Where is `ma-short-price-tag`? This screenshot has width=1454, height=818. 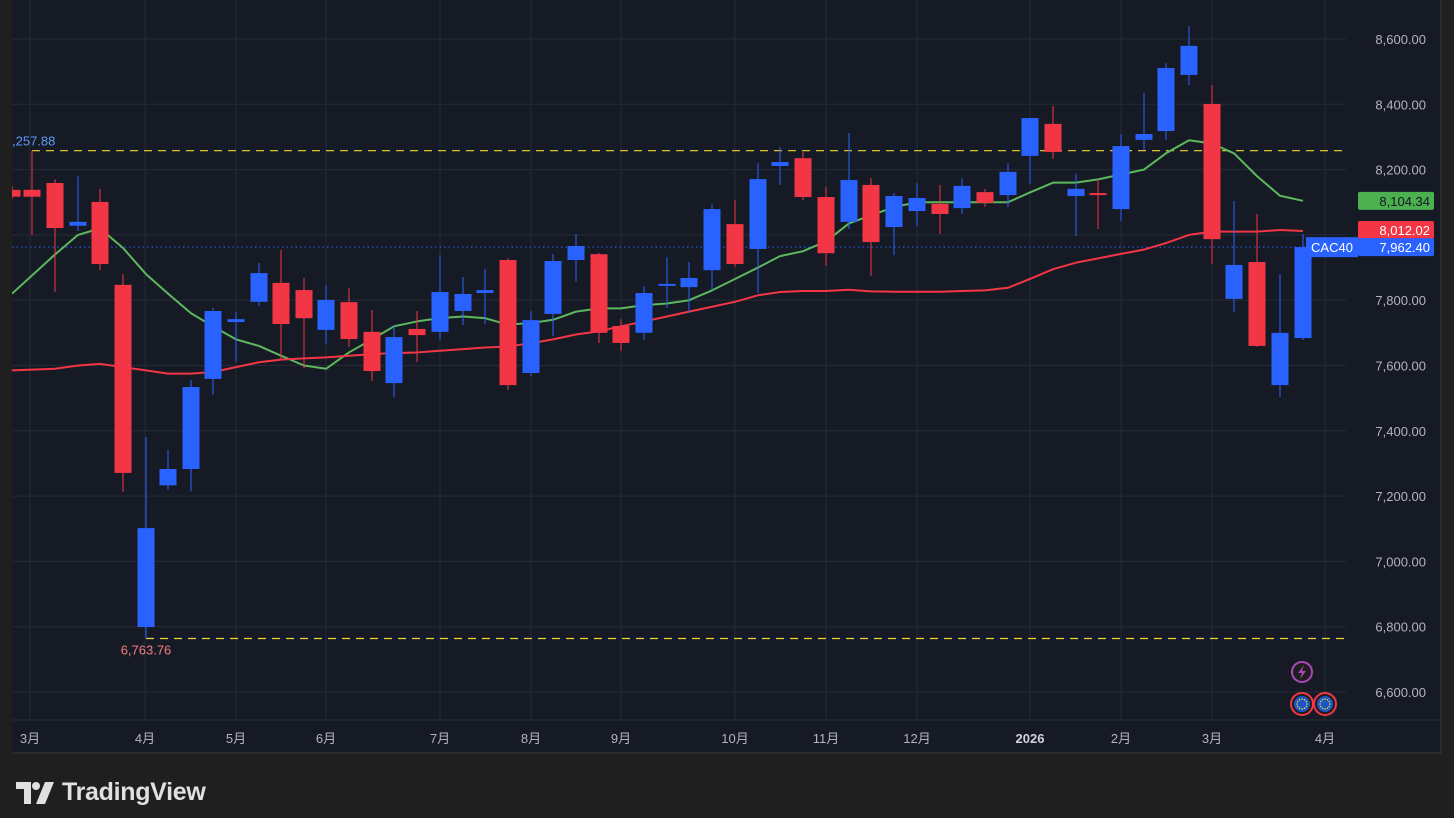 ma-short-price-tag is located at coordinates (1396, 200).